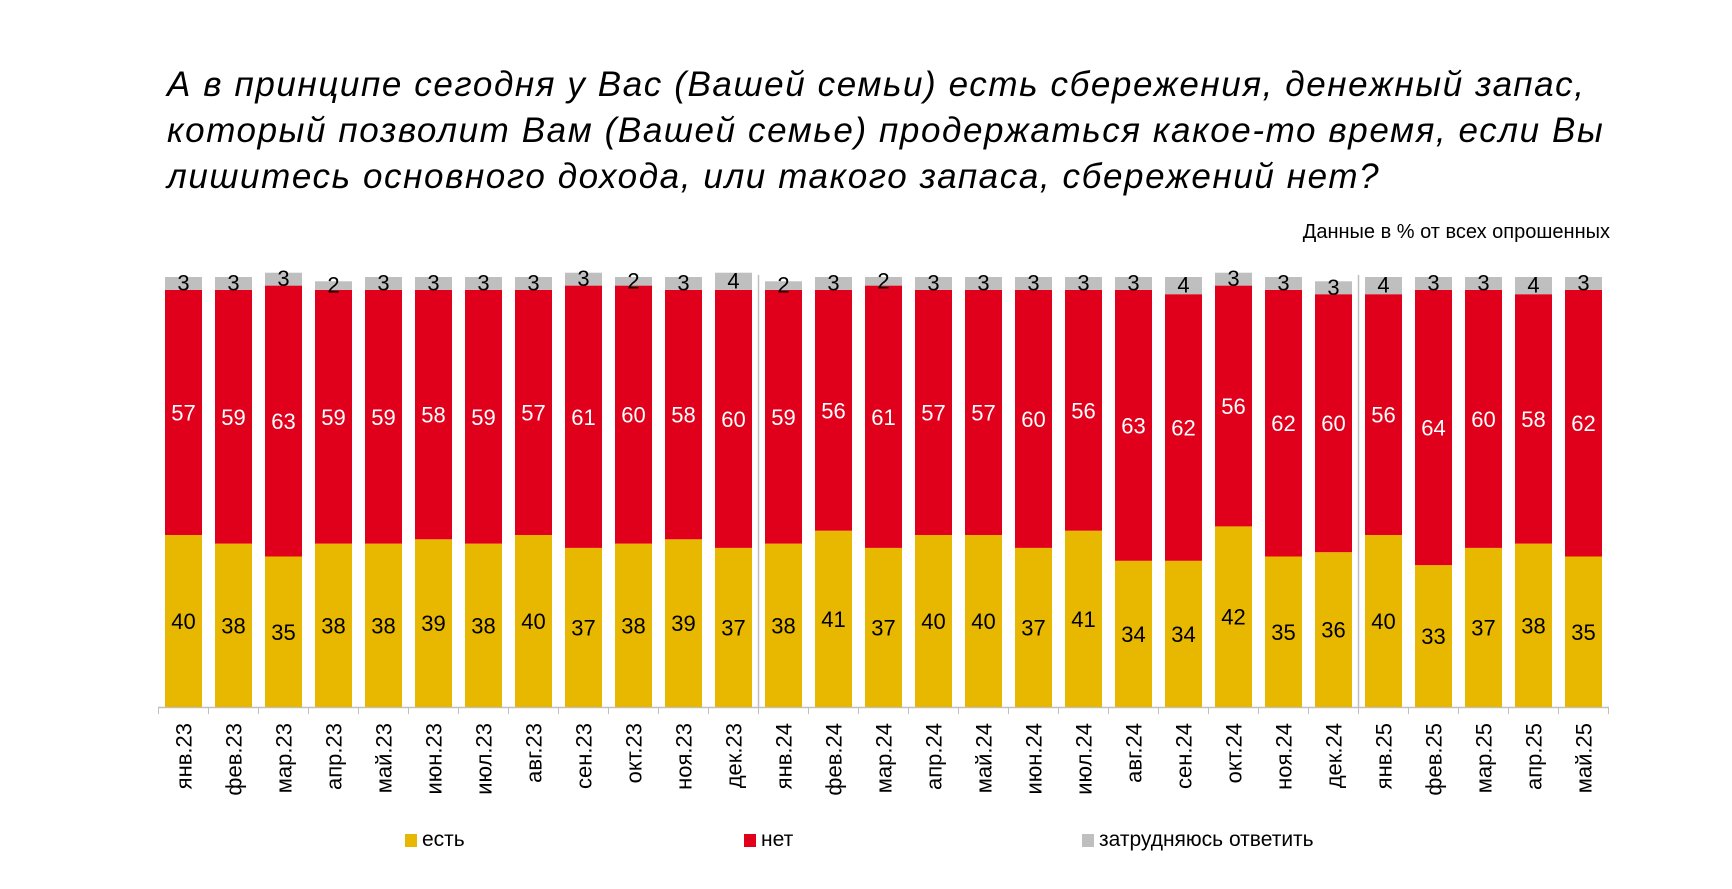 The height and width of the screenshot is (889, 1732). What do you see at coordinates (1434, 759) in the screenshot?
I see `x-tick-label: фев.25` at bounding box center [1434, 759].